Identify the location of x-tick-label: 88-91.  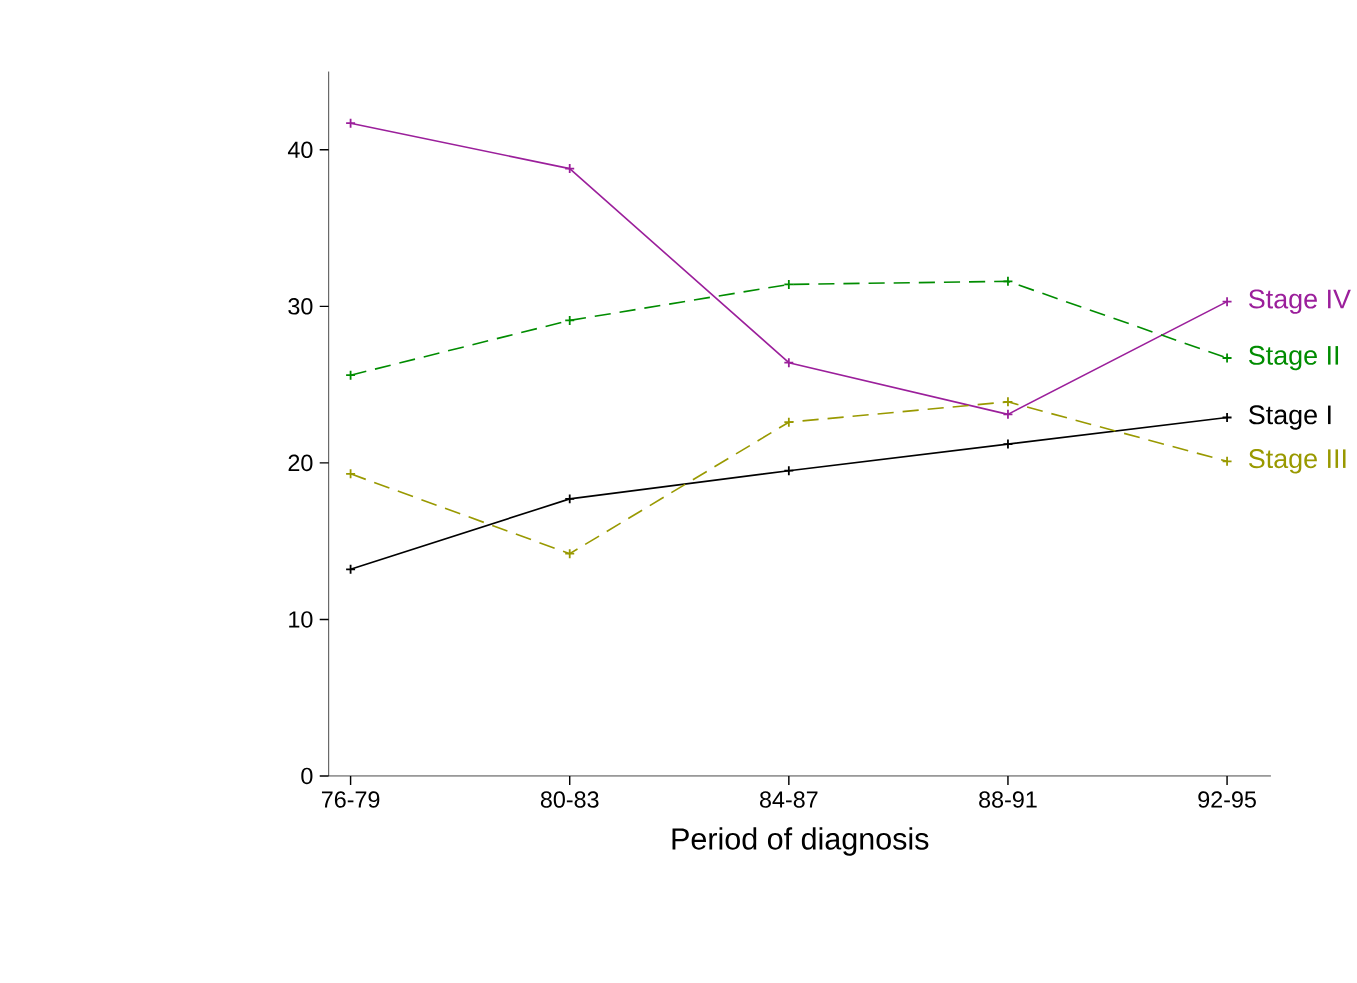
(1008, 799).